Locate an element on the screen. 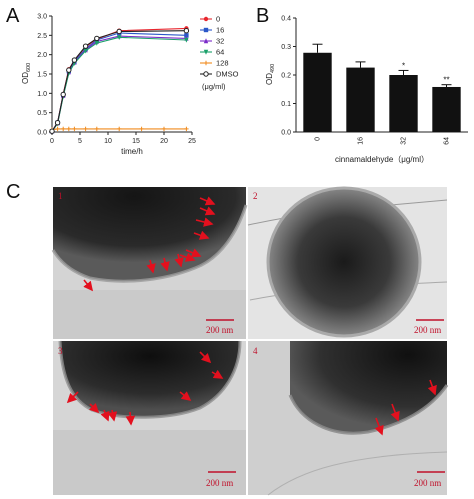 The width and height of the screenshot is (474, 499). x-tick-label-a: 5 is located at coordinates (80, 141).